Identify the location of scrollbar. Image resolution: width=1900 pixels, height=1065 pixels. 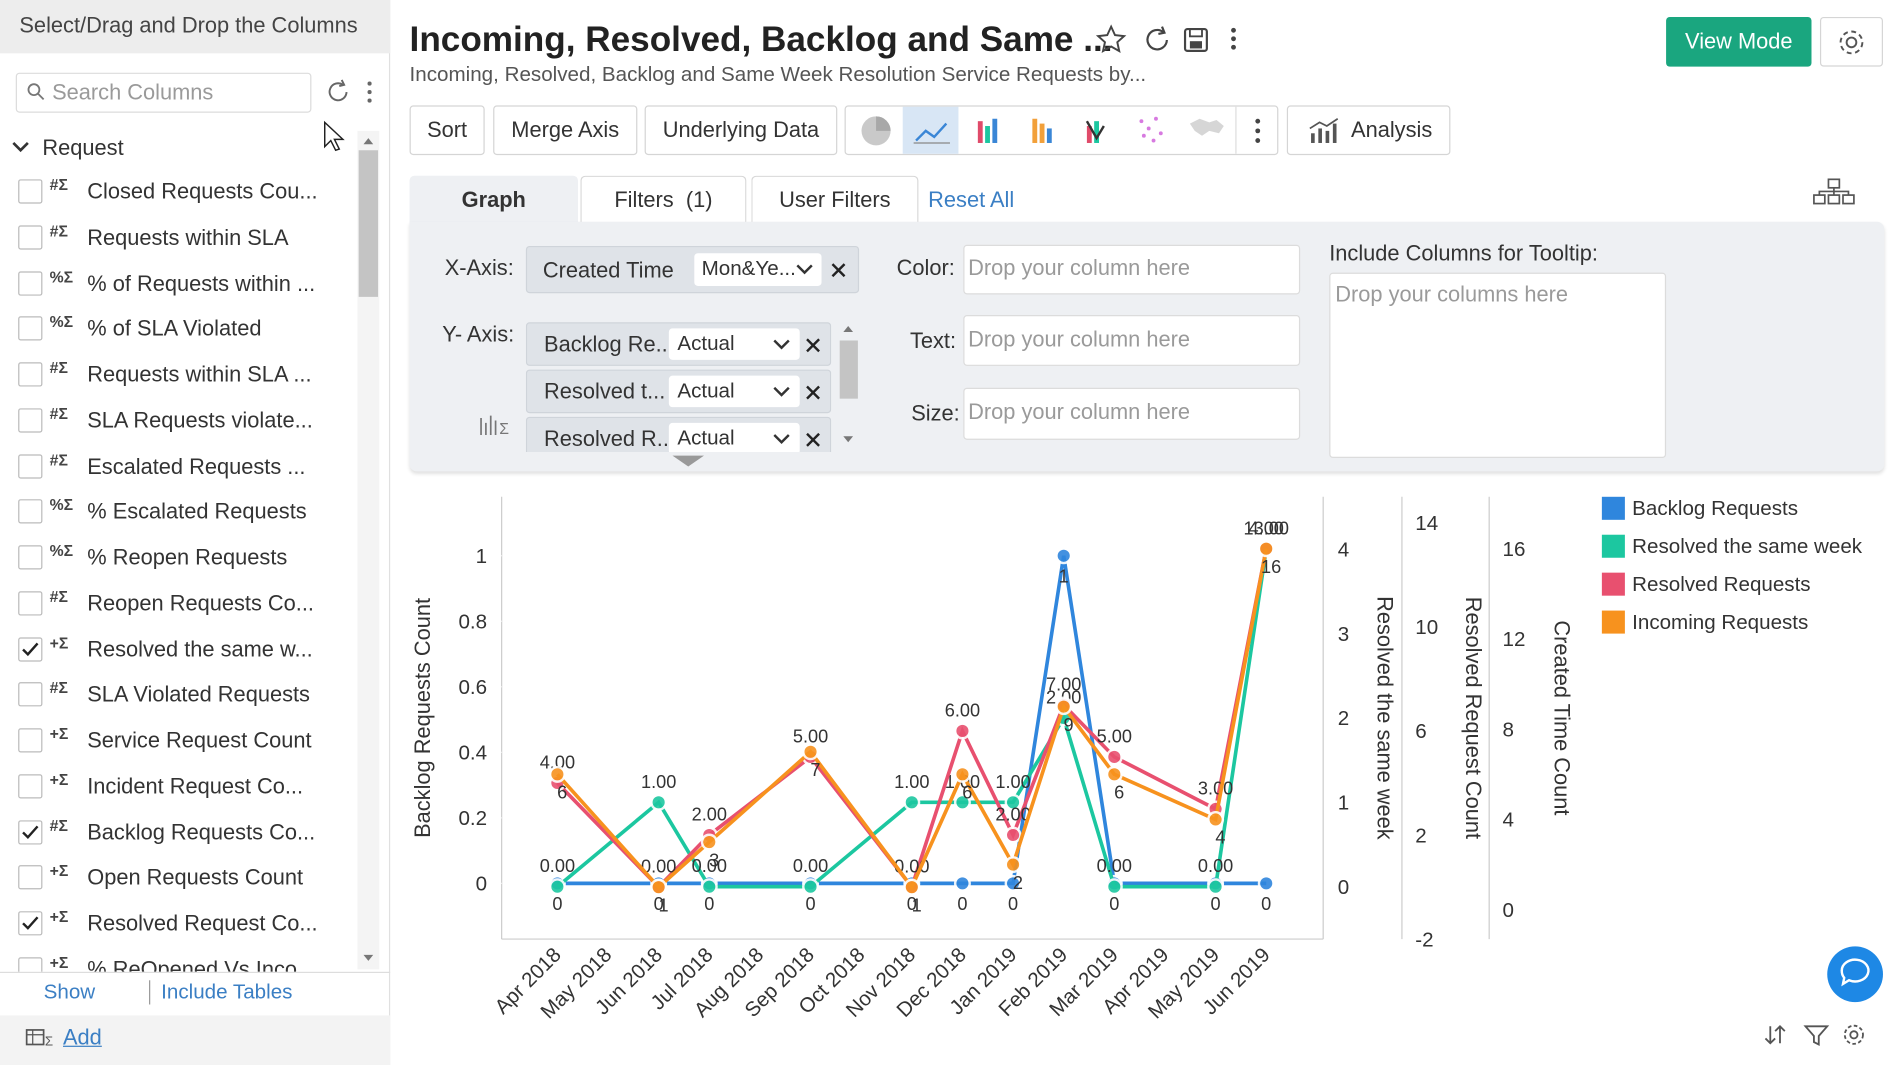
(368, 550).